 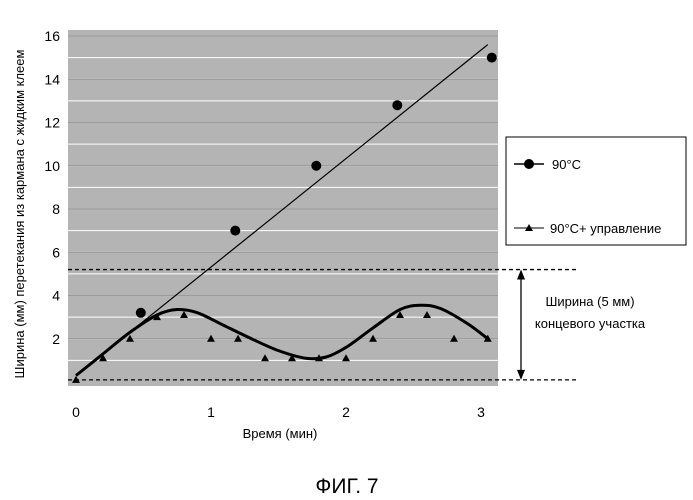 What do you see at coordinates (52, 187) in the screenshot?
I see `y-tick-labels: 2 4 6 8 10 12 14 16` at bounding box center [52, 187].